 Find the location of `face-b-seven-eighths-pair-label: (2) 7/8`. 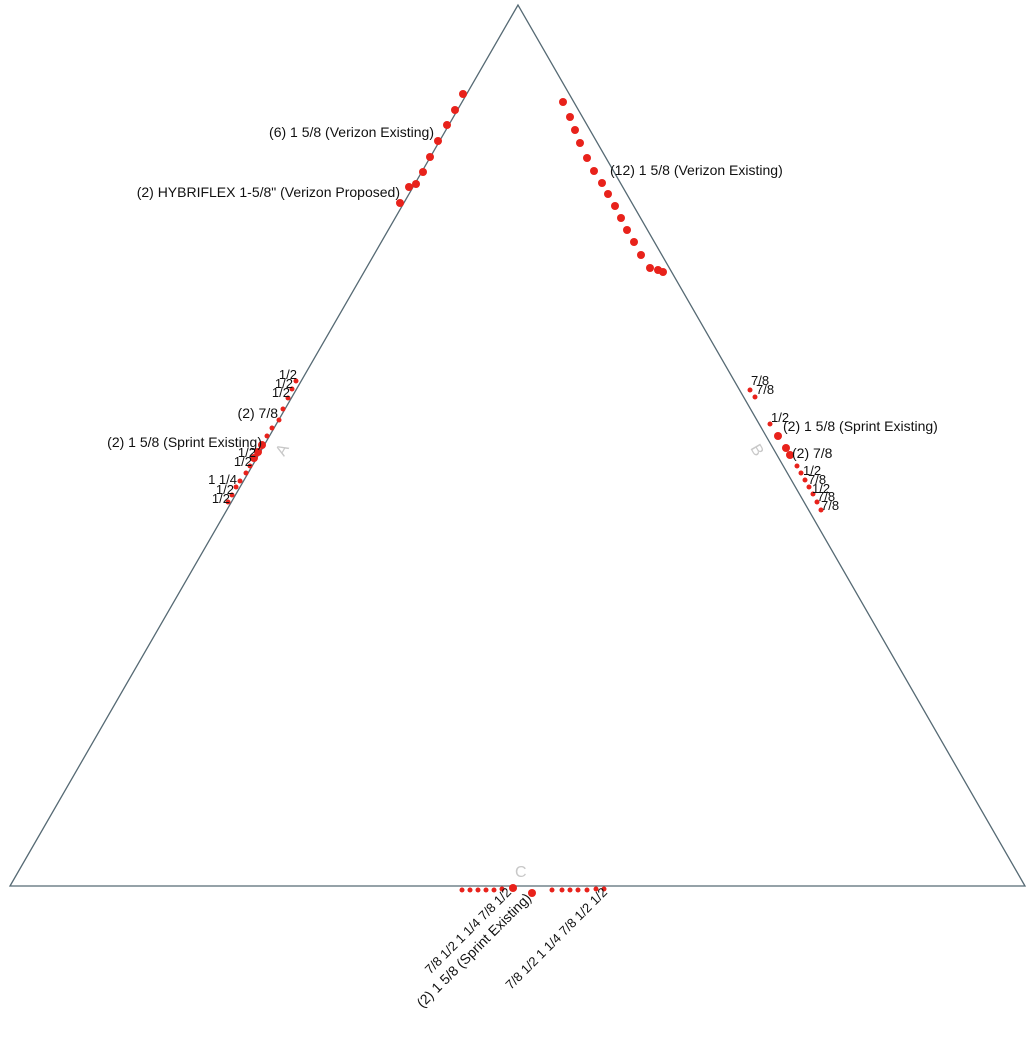

face-b-seven-eighths-pair-label: (2) 7/8 is located at coordinates (812, 453).